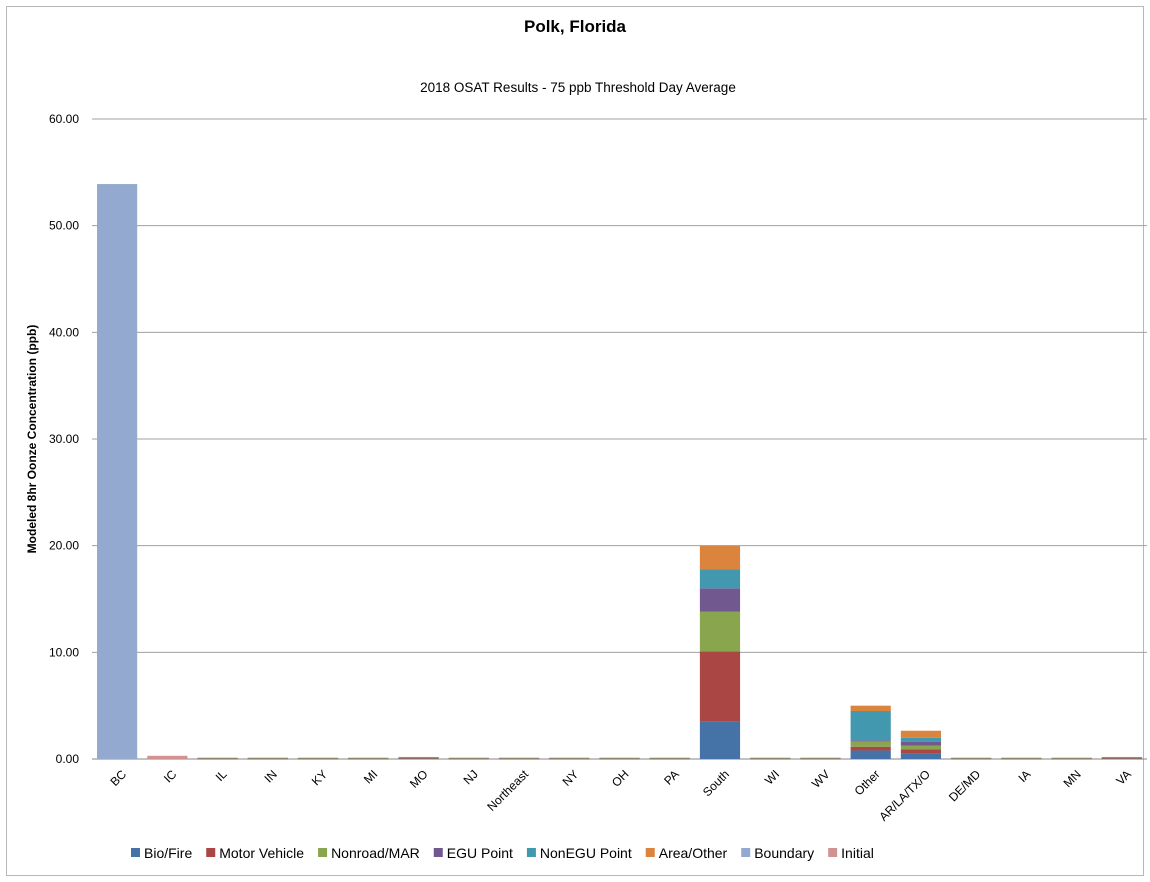  What do you see at coordinates (64, 226) in the screenshot?
I see `y-tick-label: 50.00` at bounding box center [64, 226].